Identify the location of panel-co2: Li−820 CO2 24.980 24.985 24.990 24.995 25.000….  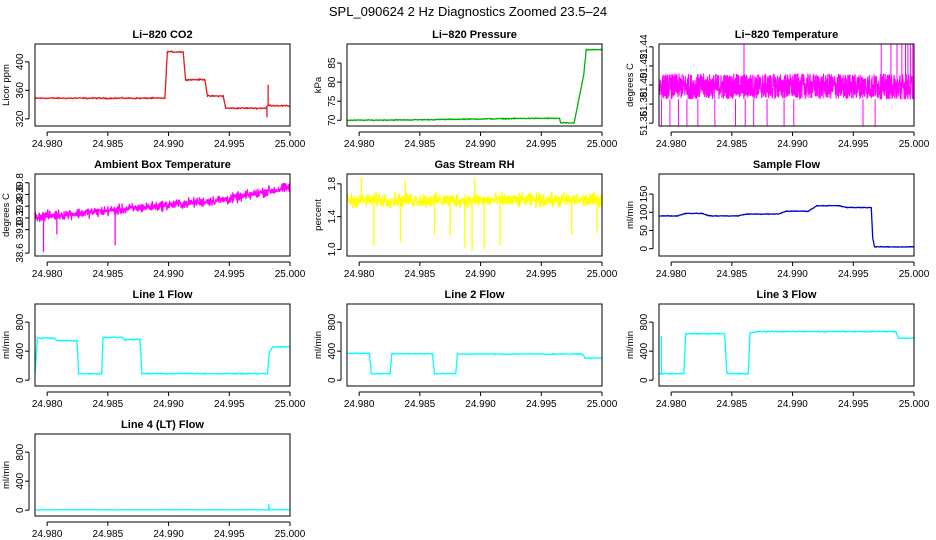
(153, 89).